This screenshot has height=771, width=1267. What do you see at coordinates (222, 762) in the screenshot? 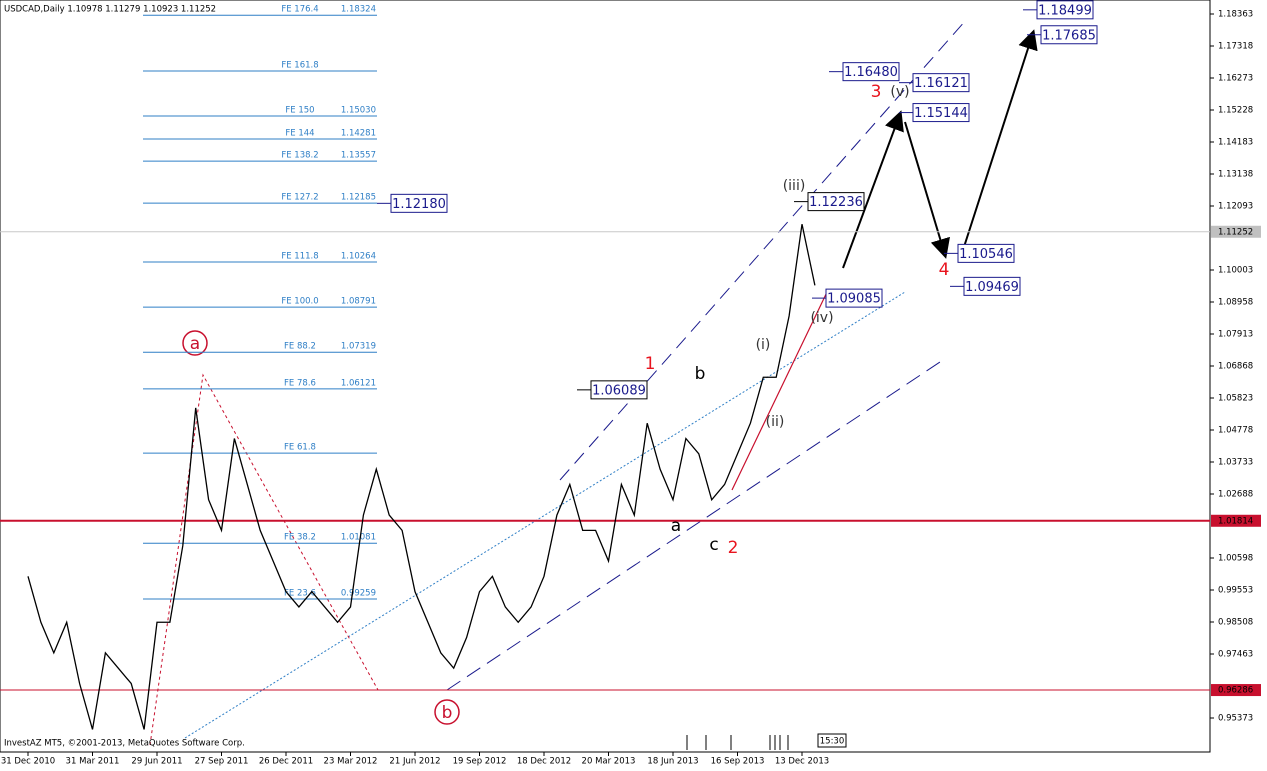
I see `x-tick-label: 27 Sep 2011` at bounding box center [222, 762].